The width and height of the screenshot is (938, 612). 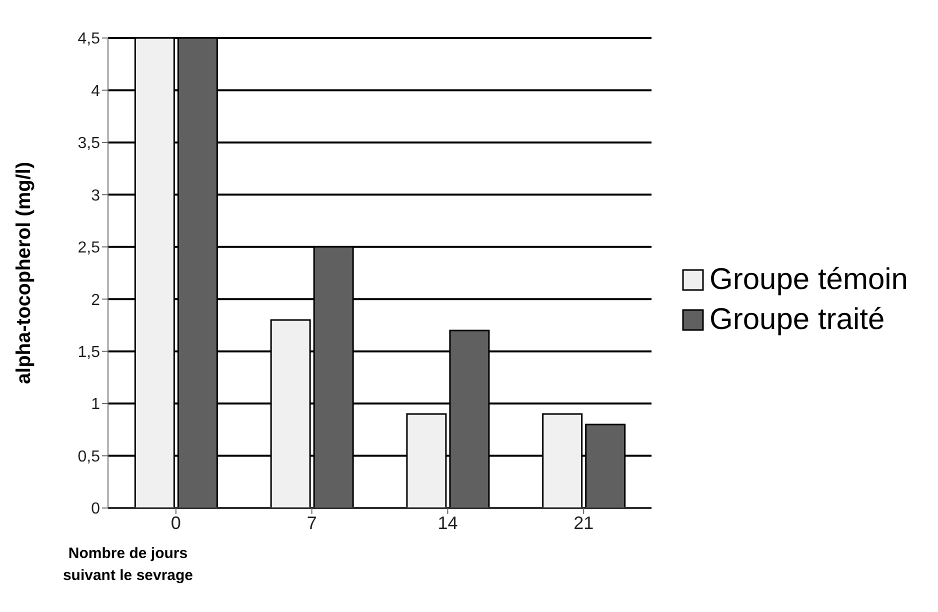 I want to click on legend-label: Groupe traité, so click(x=797, y=320).